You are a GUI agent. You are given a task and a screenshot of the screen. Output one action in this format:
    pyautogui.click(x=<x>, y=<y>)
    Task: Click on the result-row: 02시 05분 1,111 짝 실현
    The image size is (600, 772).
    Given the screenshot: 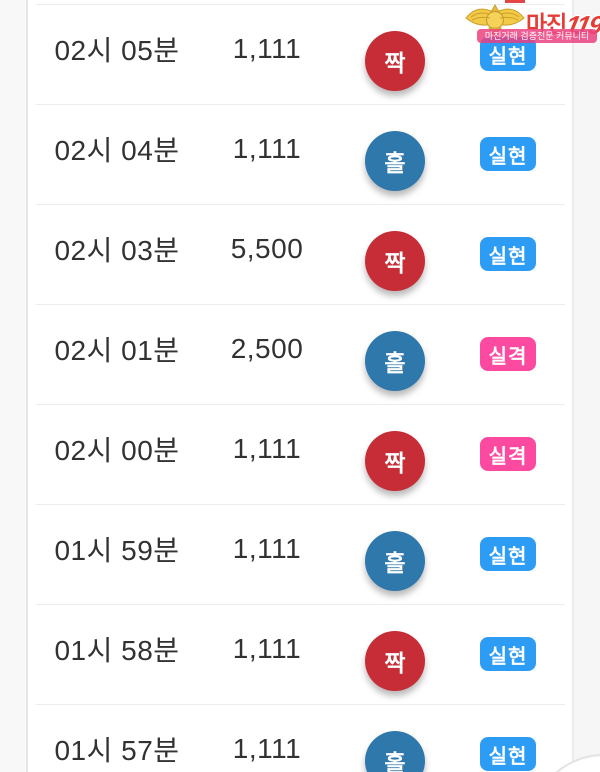 What is the action you would take?
    pyautogui.click(x=300, y=54)
    